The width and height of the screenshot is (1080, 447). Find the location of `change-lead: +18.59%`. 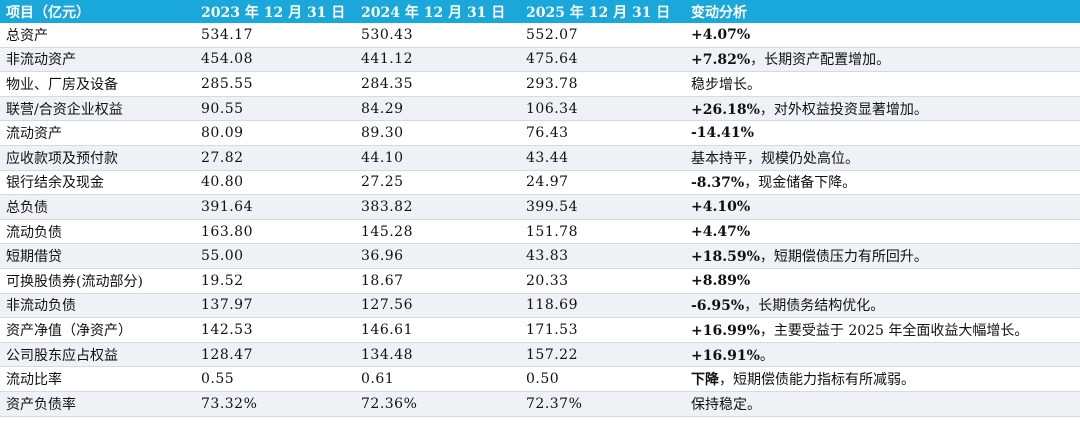

change-lead: +18.59% is located at coordinates (725, 257).